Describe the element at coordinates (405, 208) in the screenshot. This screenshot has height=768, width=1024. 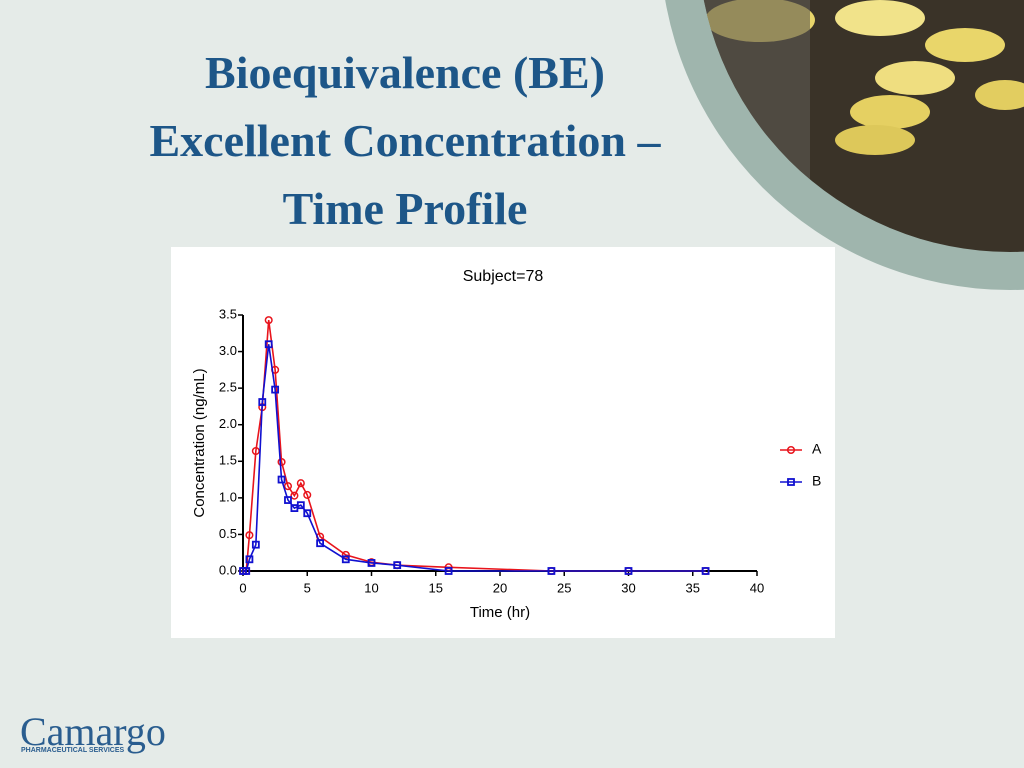
I see `slide-title: Time Profile` at that location.